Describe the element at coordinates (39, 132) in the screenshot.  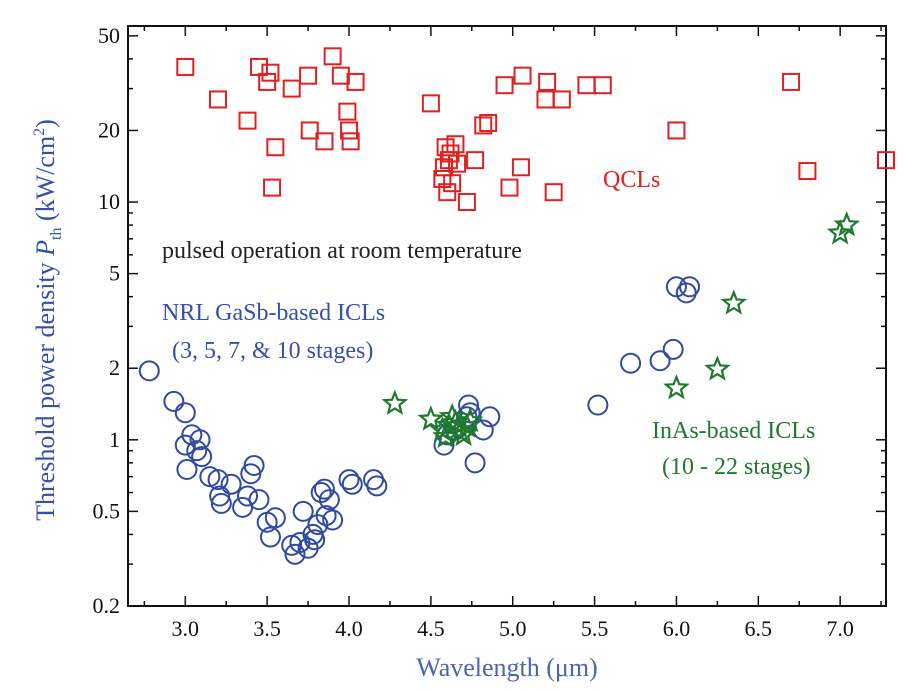
I see `y-axis-title-unit-sup: 2` at that location.